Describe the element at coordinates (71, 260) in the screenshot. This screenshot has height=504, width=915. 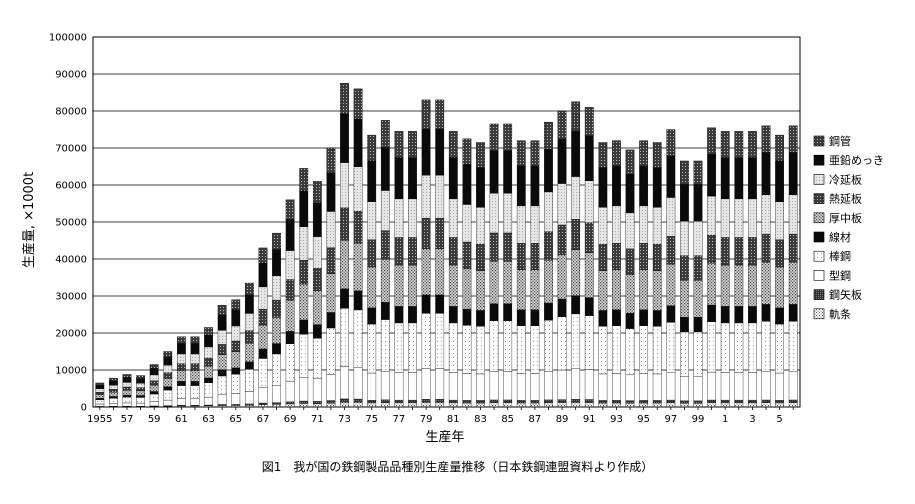
I see `y-tick-label: 40000` at that location.